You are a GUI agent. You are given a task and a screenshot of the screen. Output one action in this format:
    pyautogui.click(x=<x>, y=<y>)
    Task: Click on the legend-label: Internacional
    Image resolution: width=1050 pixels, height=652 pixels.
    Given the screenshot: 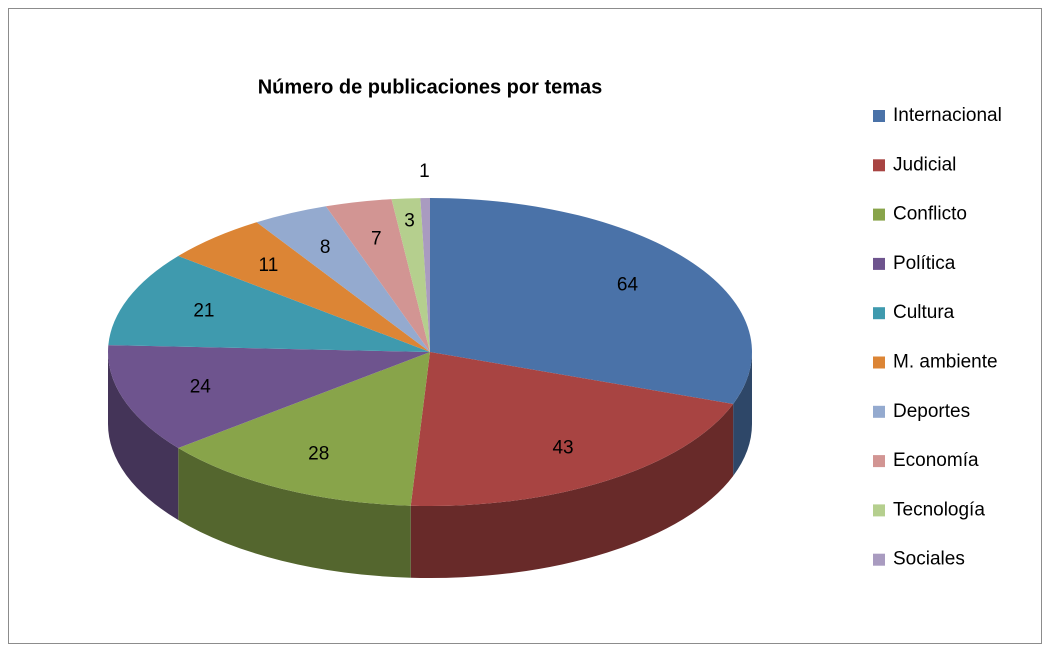 What is the action you would take?
    pyautogui.click(x=947, y=115)
    